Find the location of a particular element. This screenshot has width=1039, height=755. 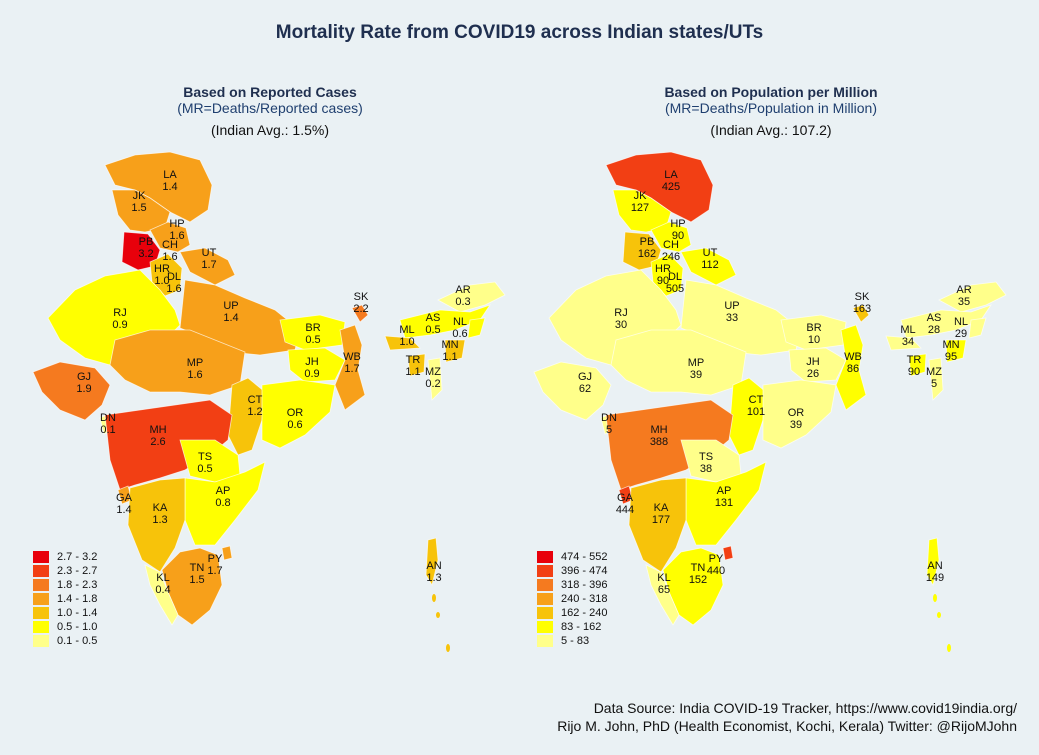

state-value-label: 28 is located at coordinates (934, 330).